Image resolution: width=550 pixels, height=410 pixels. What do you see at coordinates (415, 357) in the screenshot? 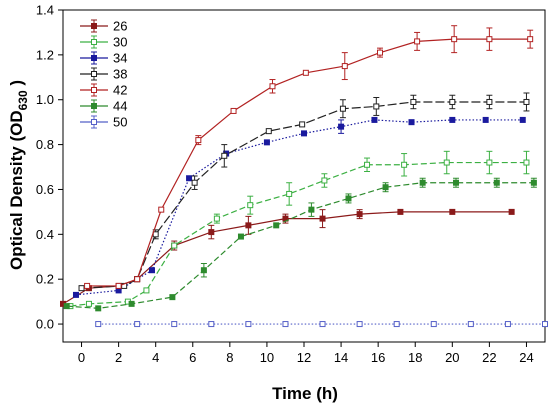
I see `x-tick-label: 18` at bounding box center [415, 357].